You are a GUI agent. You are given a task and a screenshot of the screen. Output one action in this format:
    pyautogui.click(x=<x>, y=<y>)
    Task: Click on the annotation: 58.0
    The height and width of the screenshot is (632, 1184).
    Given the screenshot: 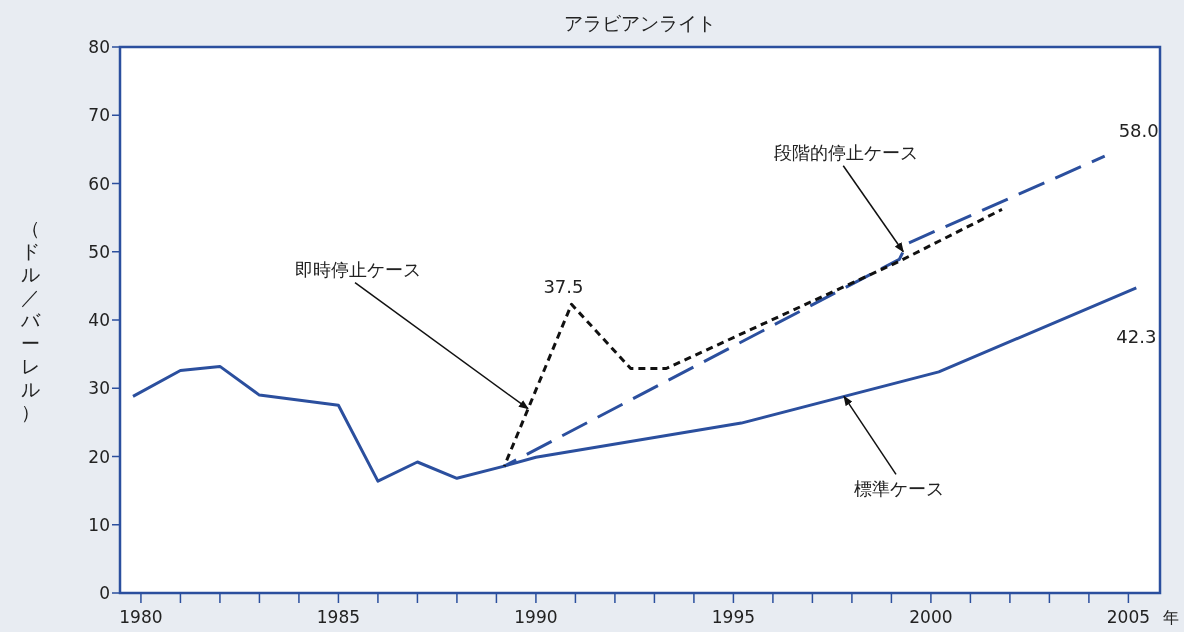 What is the action you would take?
    pyautogui.click(x=1138, y=131)
    